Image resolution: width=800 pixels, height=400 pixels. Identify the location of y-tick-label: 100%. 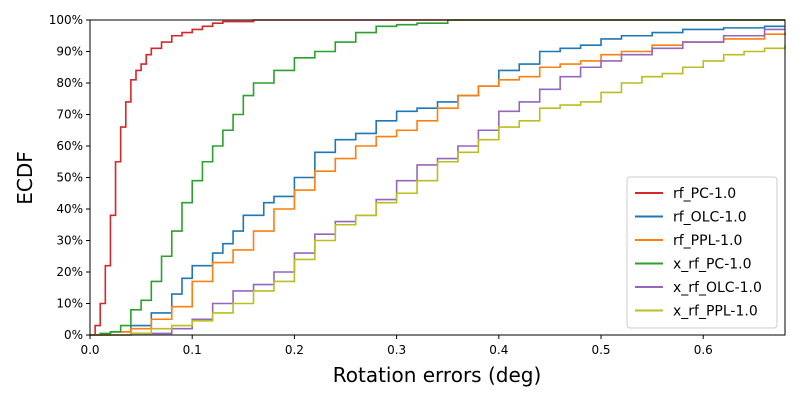
(66, 20).